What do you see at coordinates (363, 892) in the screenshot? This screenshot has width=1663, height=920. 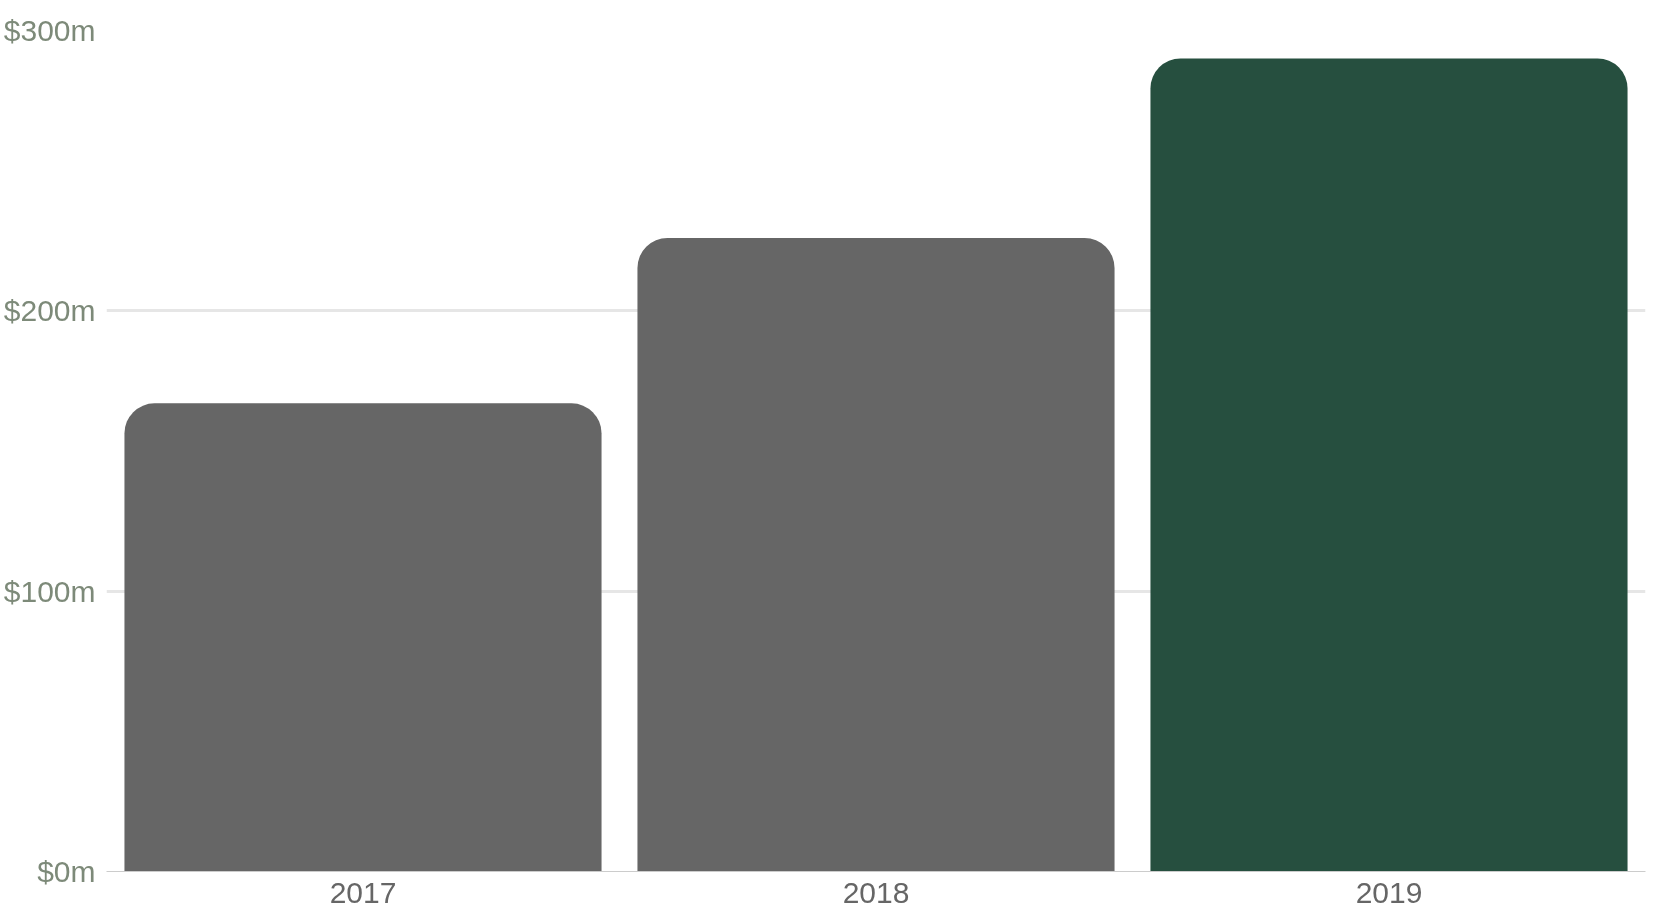 I see `x-tick-label: 2017` at bounding box center [363, 892].